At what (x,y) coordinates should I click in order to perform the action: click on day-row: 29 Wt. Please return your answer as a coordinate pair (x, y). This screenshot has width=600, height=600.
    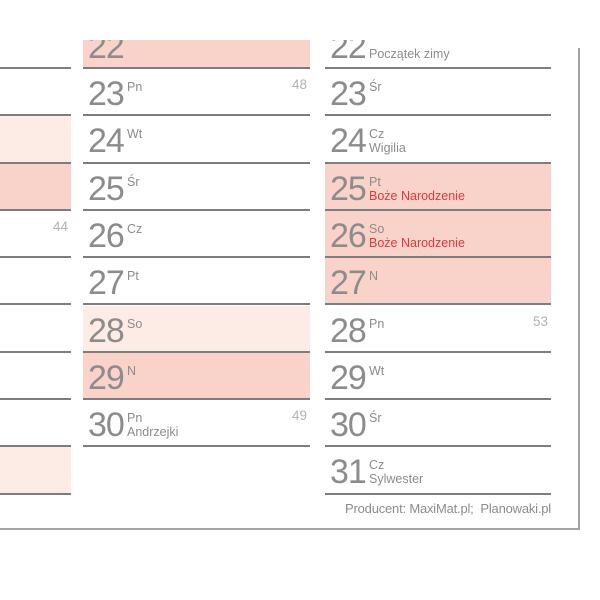
    Looking at the image, I should click on (438, 377).